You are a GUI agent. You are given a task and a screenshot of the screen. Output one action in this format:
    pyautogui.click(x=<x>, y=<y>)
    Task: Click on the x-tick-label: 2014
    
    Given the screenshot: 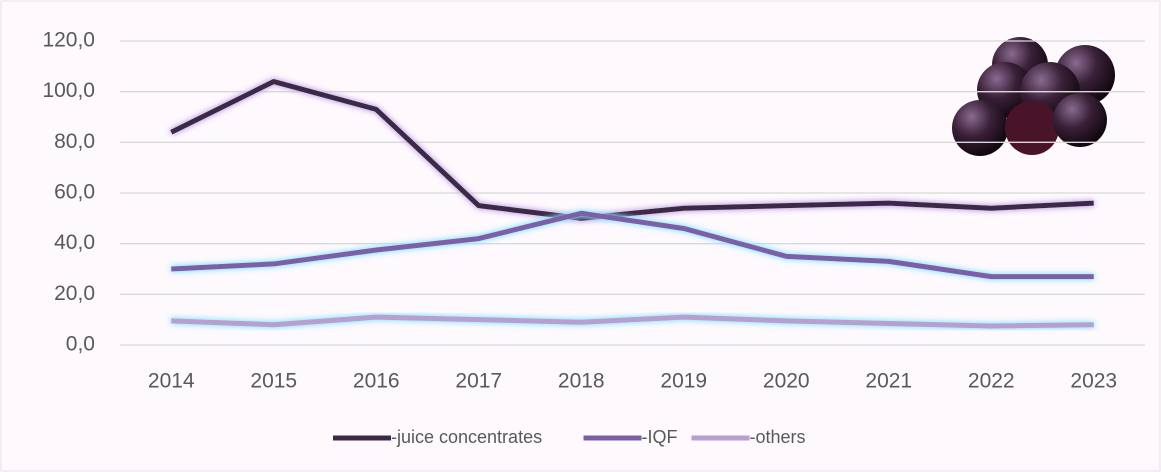 What is the action you would take?
    pyautogui.click(x=171, y=381)
    